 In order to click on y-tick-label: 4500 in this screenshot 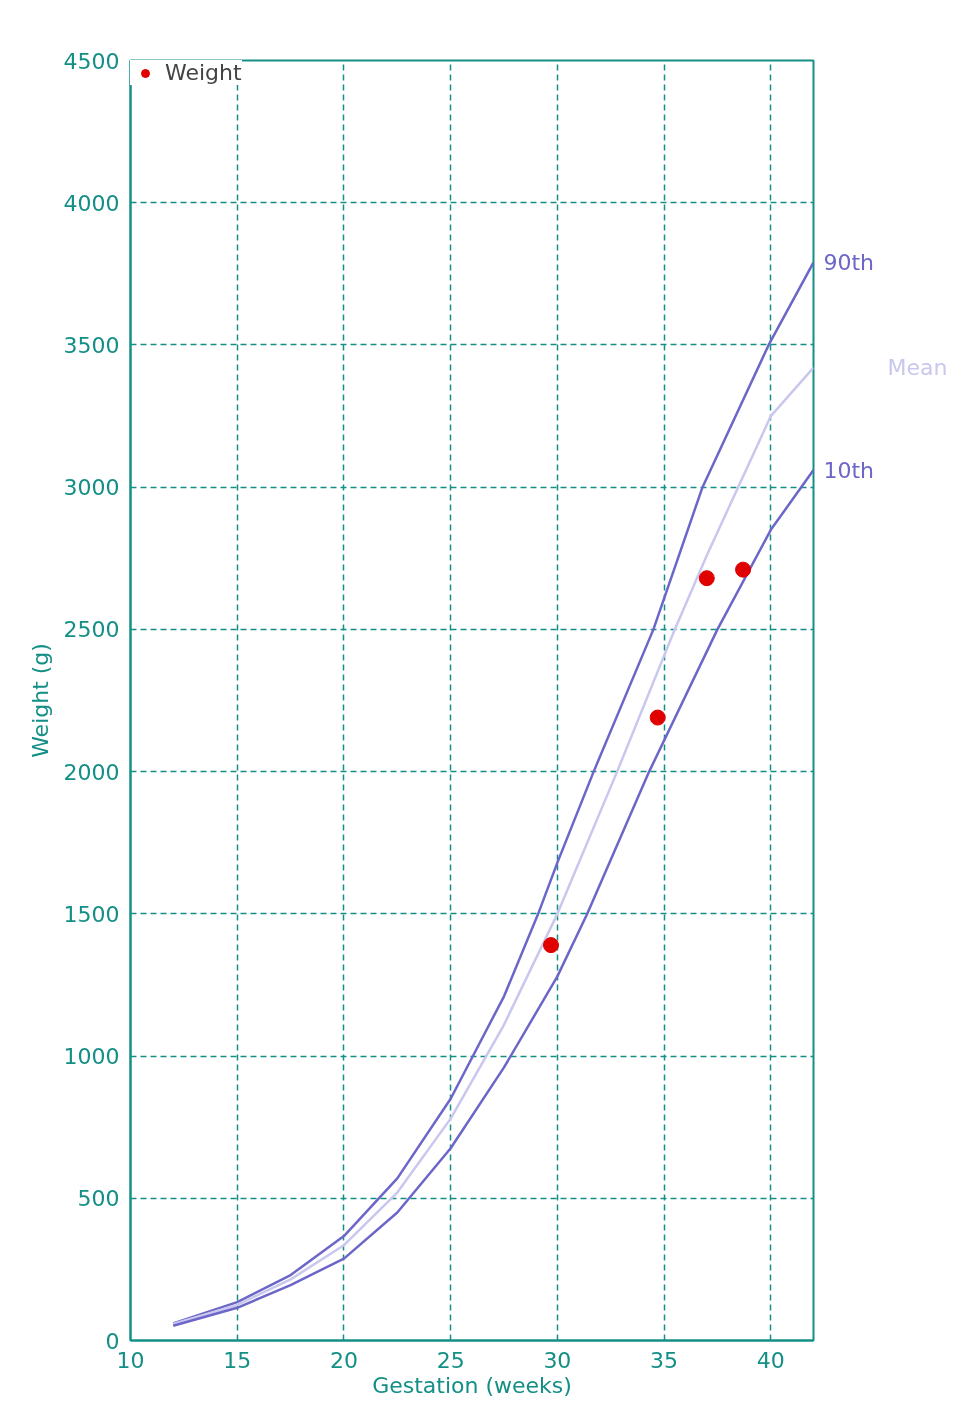, I will do `click(91, 61)`.